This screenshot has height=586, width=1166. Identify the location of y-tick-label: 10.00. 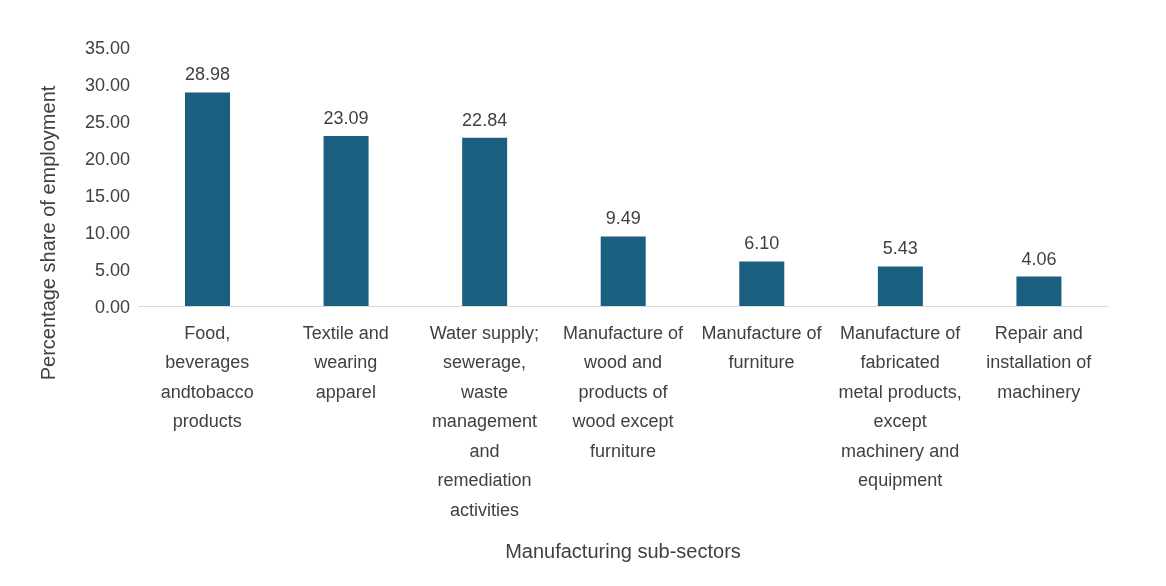
(107, 233).